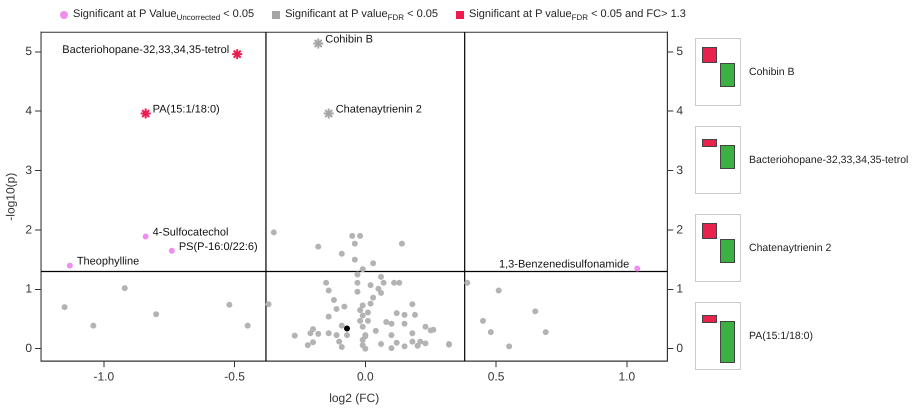  Describe the element at coordinates (365, 377) in the screenshot. I see `x-tick-label: 0.0` at that location.